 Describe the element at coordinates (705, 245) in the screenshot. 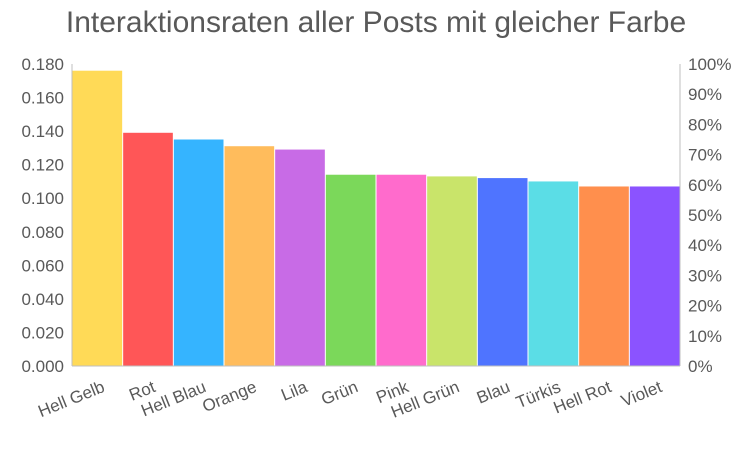

I see `y2-tick-label: 40%` at that location.